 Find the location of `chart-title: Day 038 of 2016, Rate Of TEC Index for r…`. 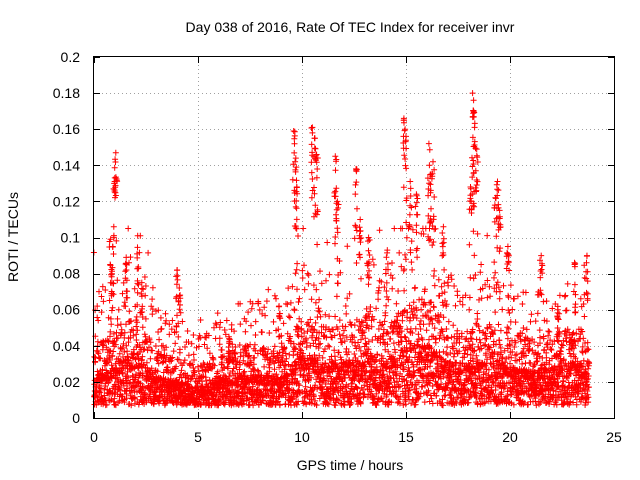

chart-title: Day 038 of 2016, Rate Of TEC Index for r… is located at coordinates (350, 27).